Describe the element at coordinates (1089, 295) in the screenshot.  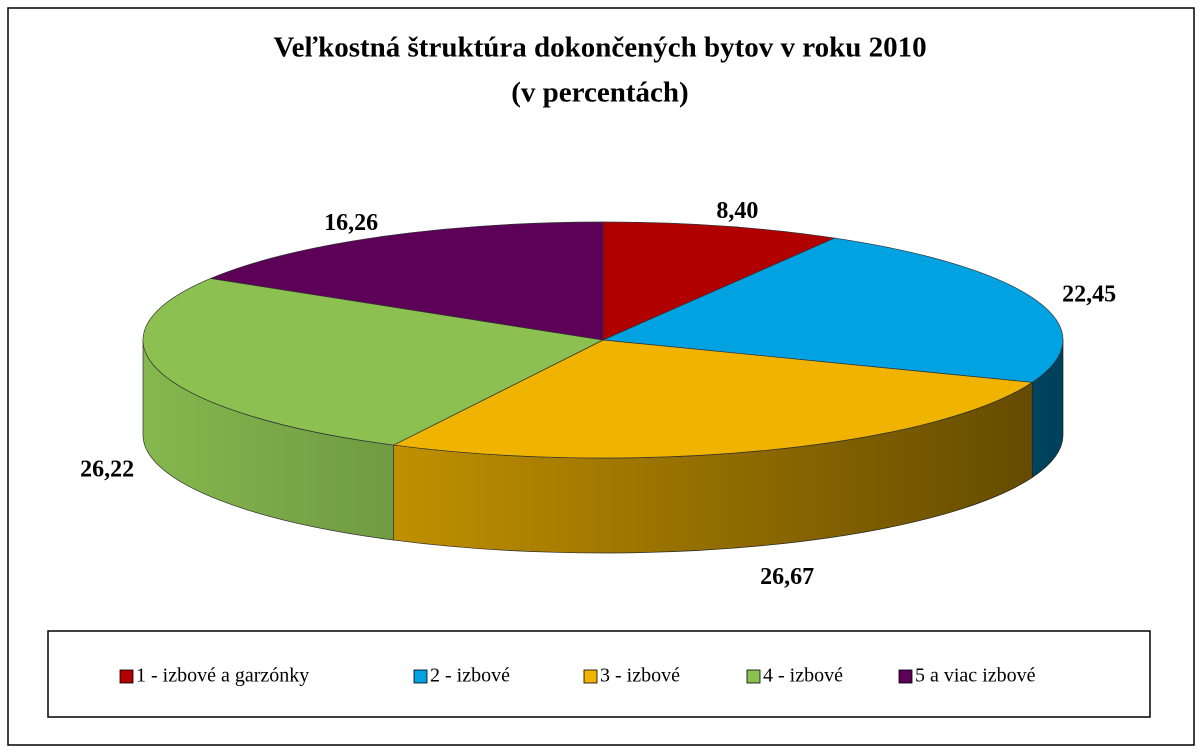
I see `data-label: 22,45` at that location.